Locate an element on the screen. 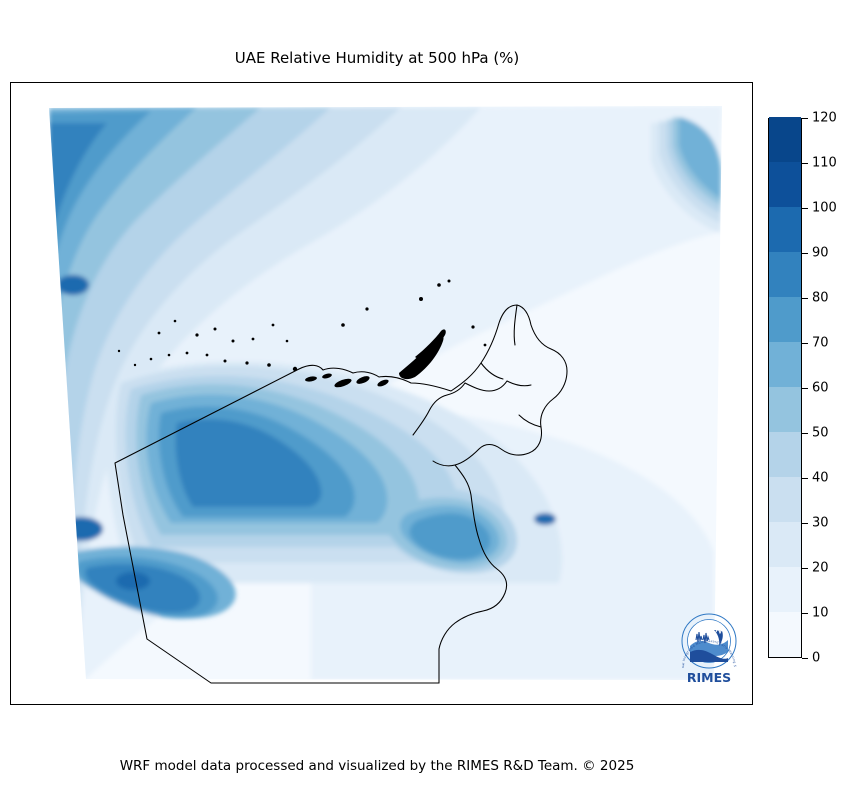  colorbar is located at coordinates (785, 387).